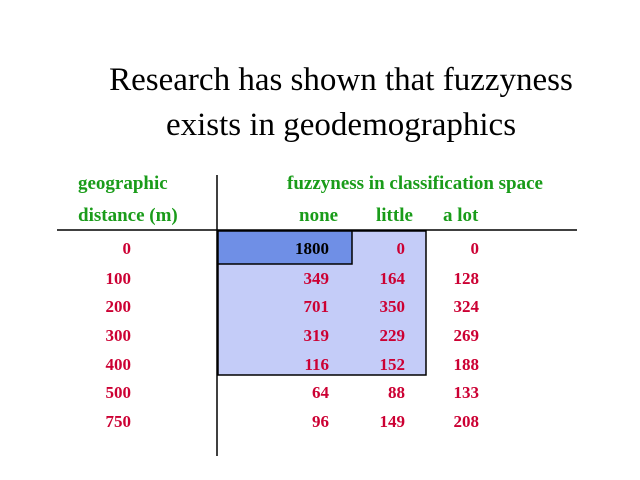 The height and width of the screenshot is (480, 640). I want to click on column-header: little, so click(394, 215).